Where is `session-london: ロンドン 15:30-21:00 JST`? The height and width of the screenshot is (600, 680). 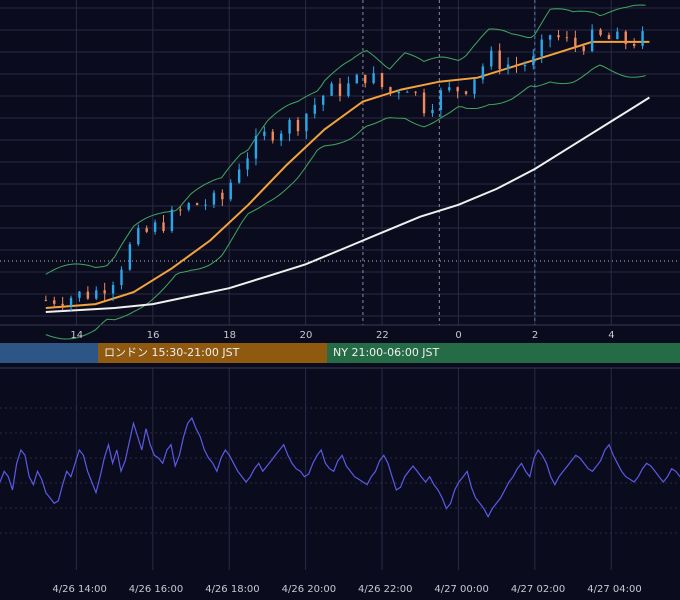 session-london: ロンドン 15:30-21:00 JST is located at coordinates (212, 353).